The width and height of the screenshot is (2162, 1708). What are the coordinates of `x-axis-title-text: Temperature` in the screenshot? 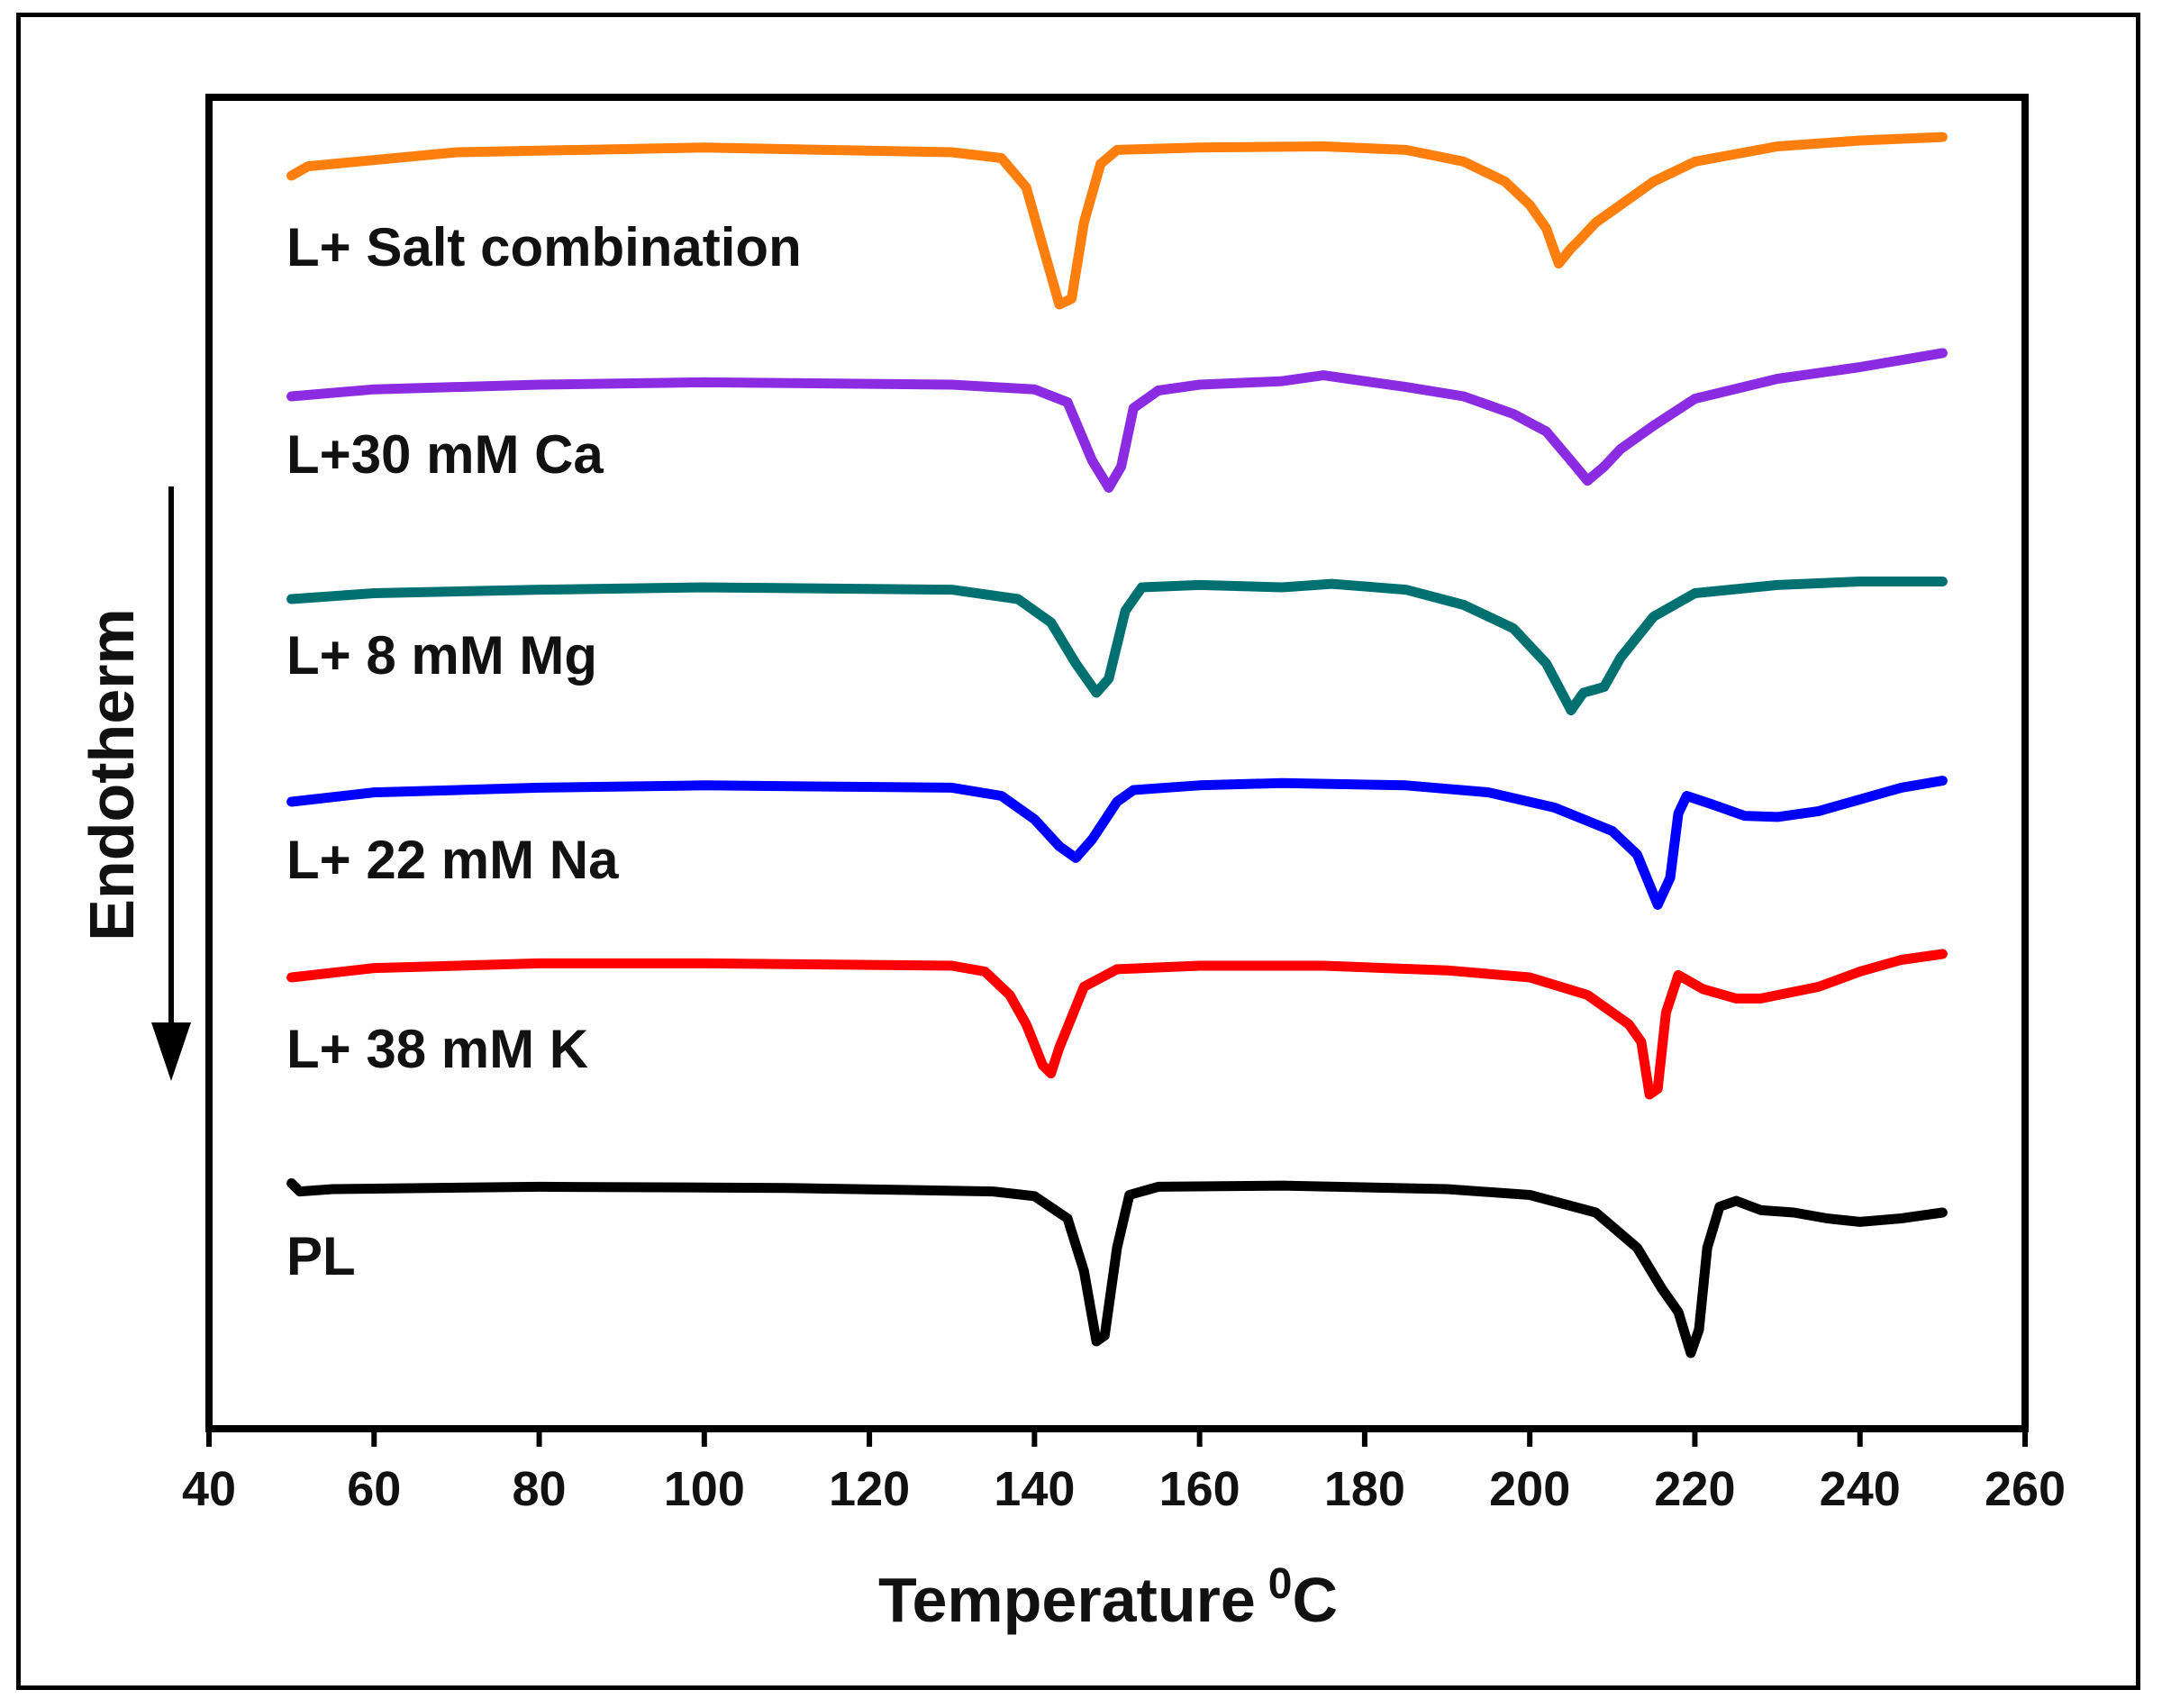 It's located at (1067, 1600).